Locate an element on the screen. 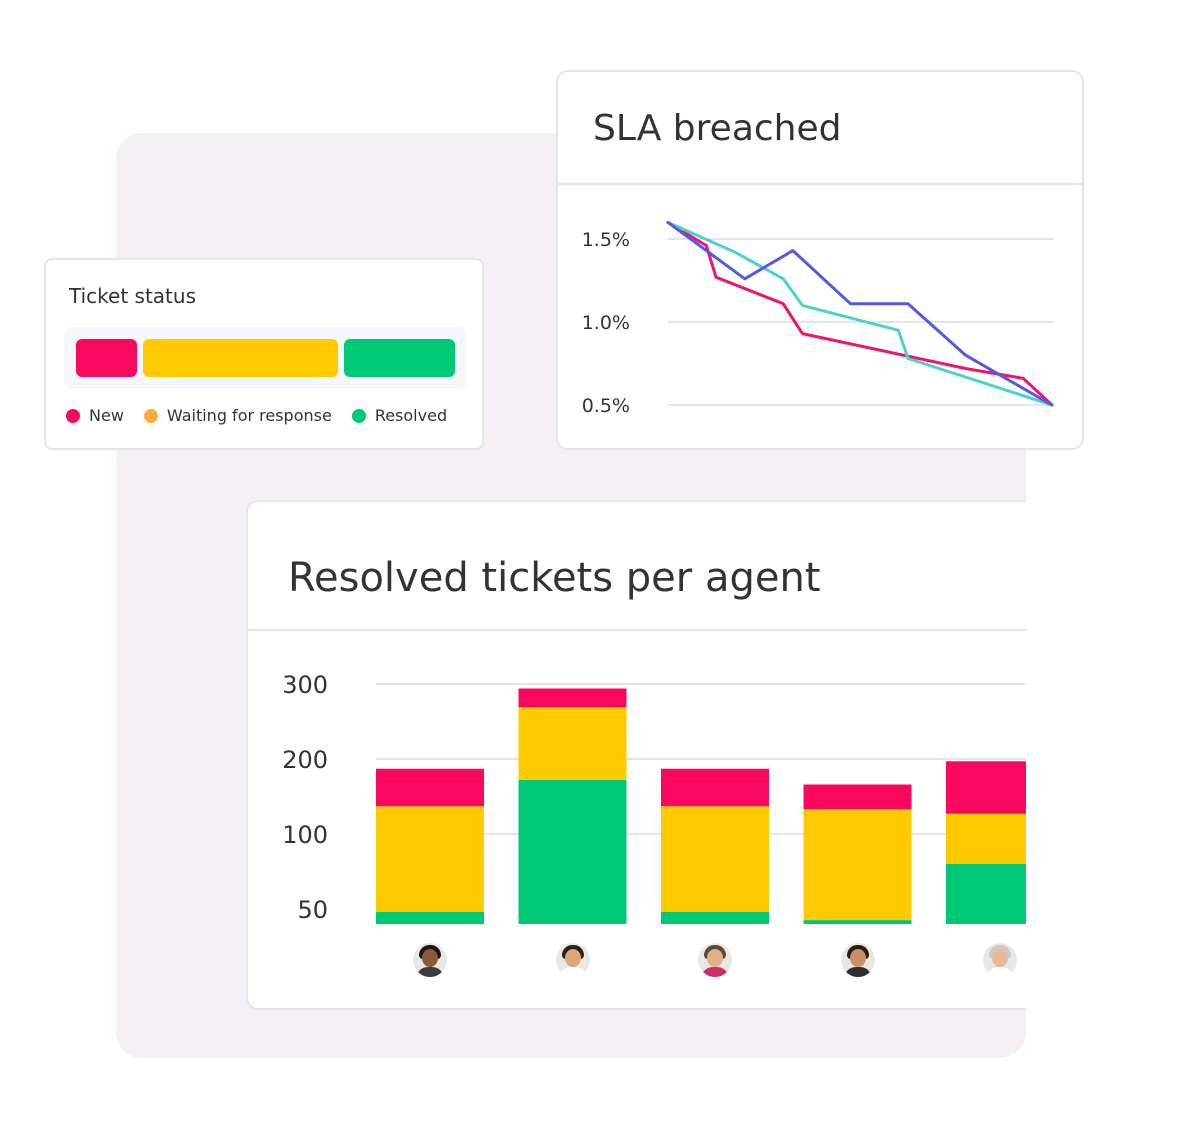 The height and width of the screenshot is (1130, 1190). ticket-status-bar is located at coordinates (265, 358).